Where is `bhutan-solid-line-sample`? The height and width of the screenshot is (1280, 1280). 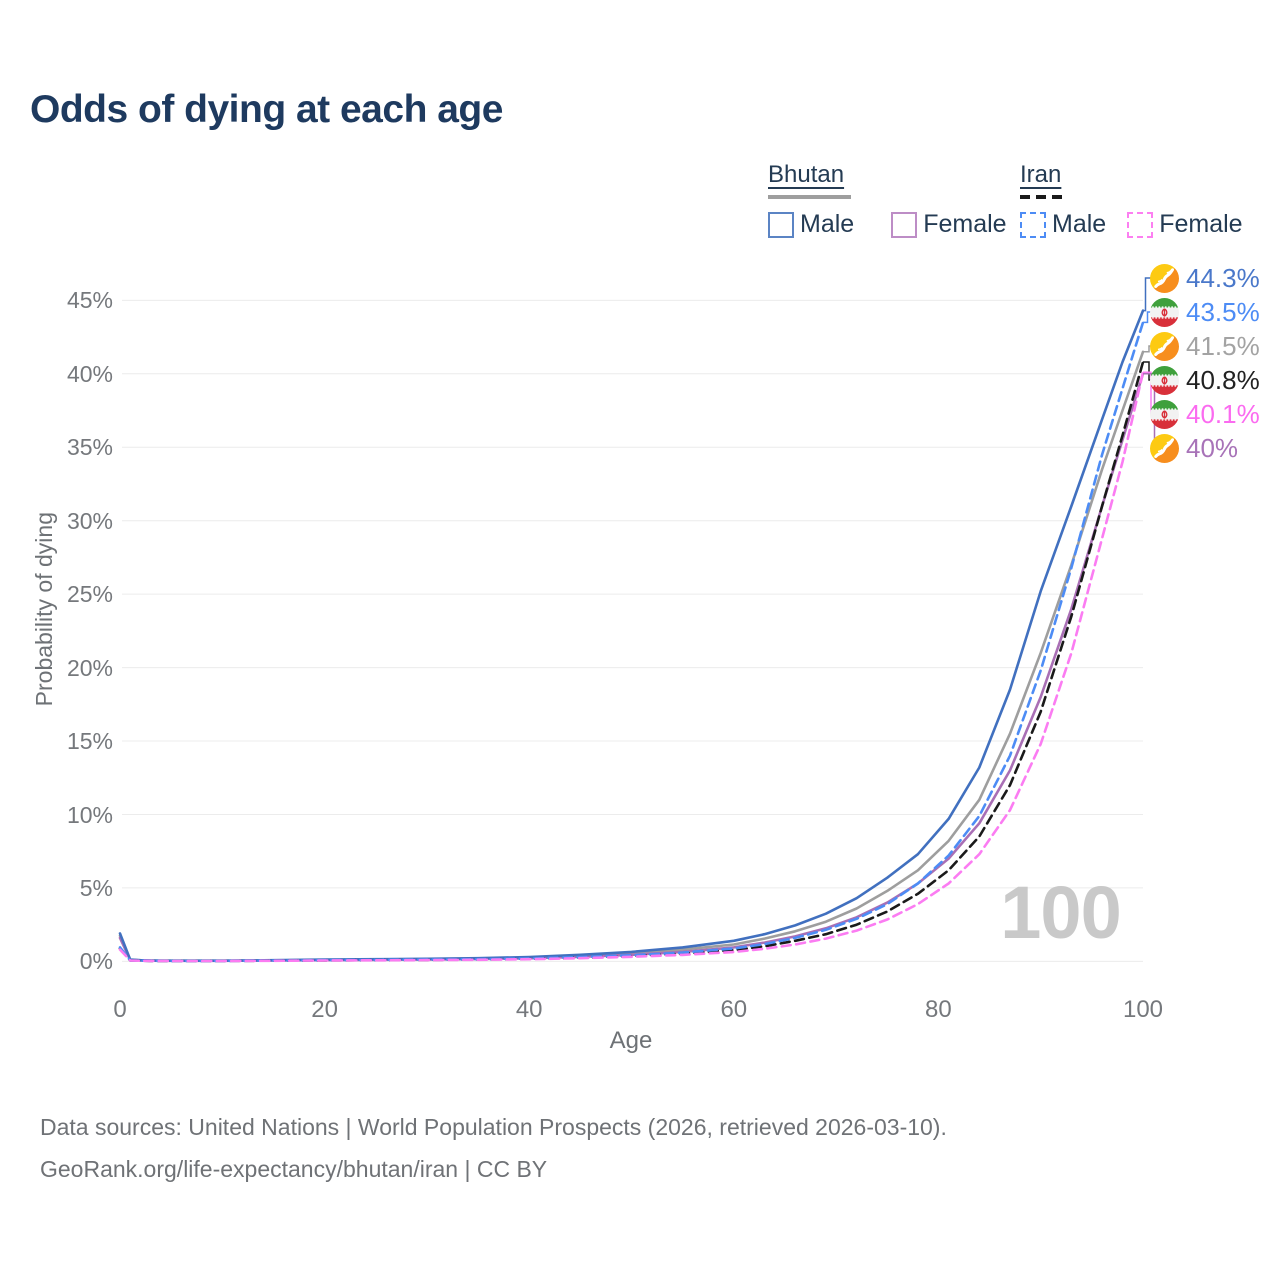
bhutan-solid-line-sample is located at coordinates (809, 197).